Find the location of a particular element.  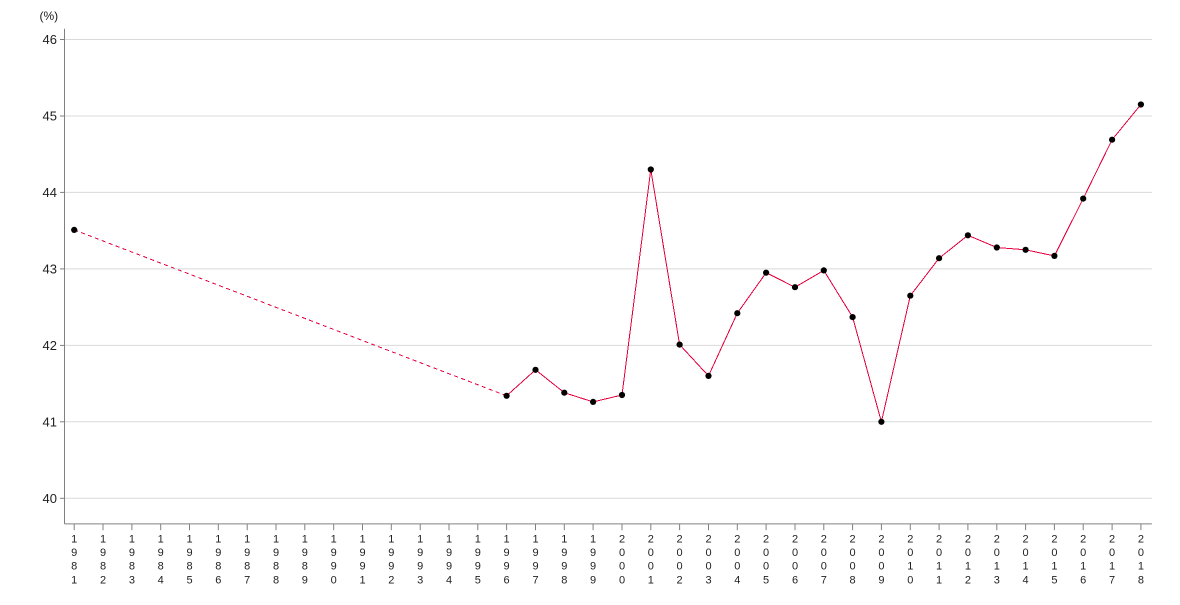

svg-text: 43 is located at coordinates (50, 269).